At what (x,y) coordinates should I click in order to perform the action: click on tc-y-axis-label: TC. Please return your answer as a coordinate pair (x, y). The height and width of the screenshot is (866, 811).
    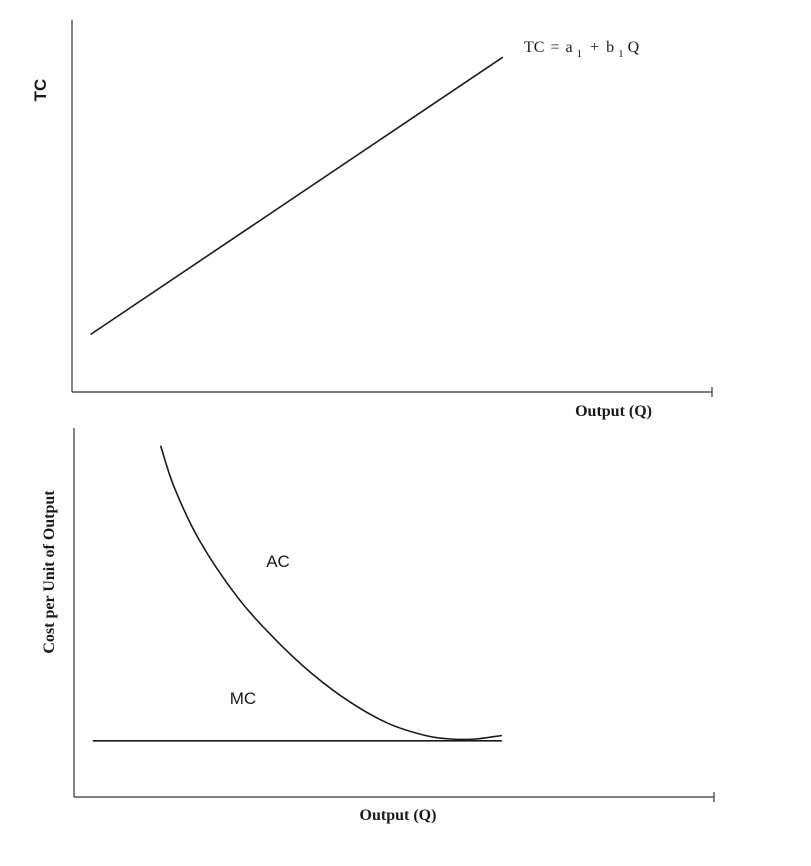
    Looking at the image, I should click on (40, 90).